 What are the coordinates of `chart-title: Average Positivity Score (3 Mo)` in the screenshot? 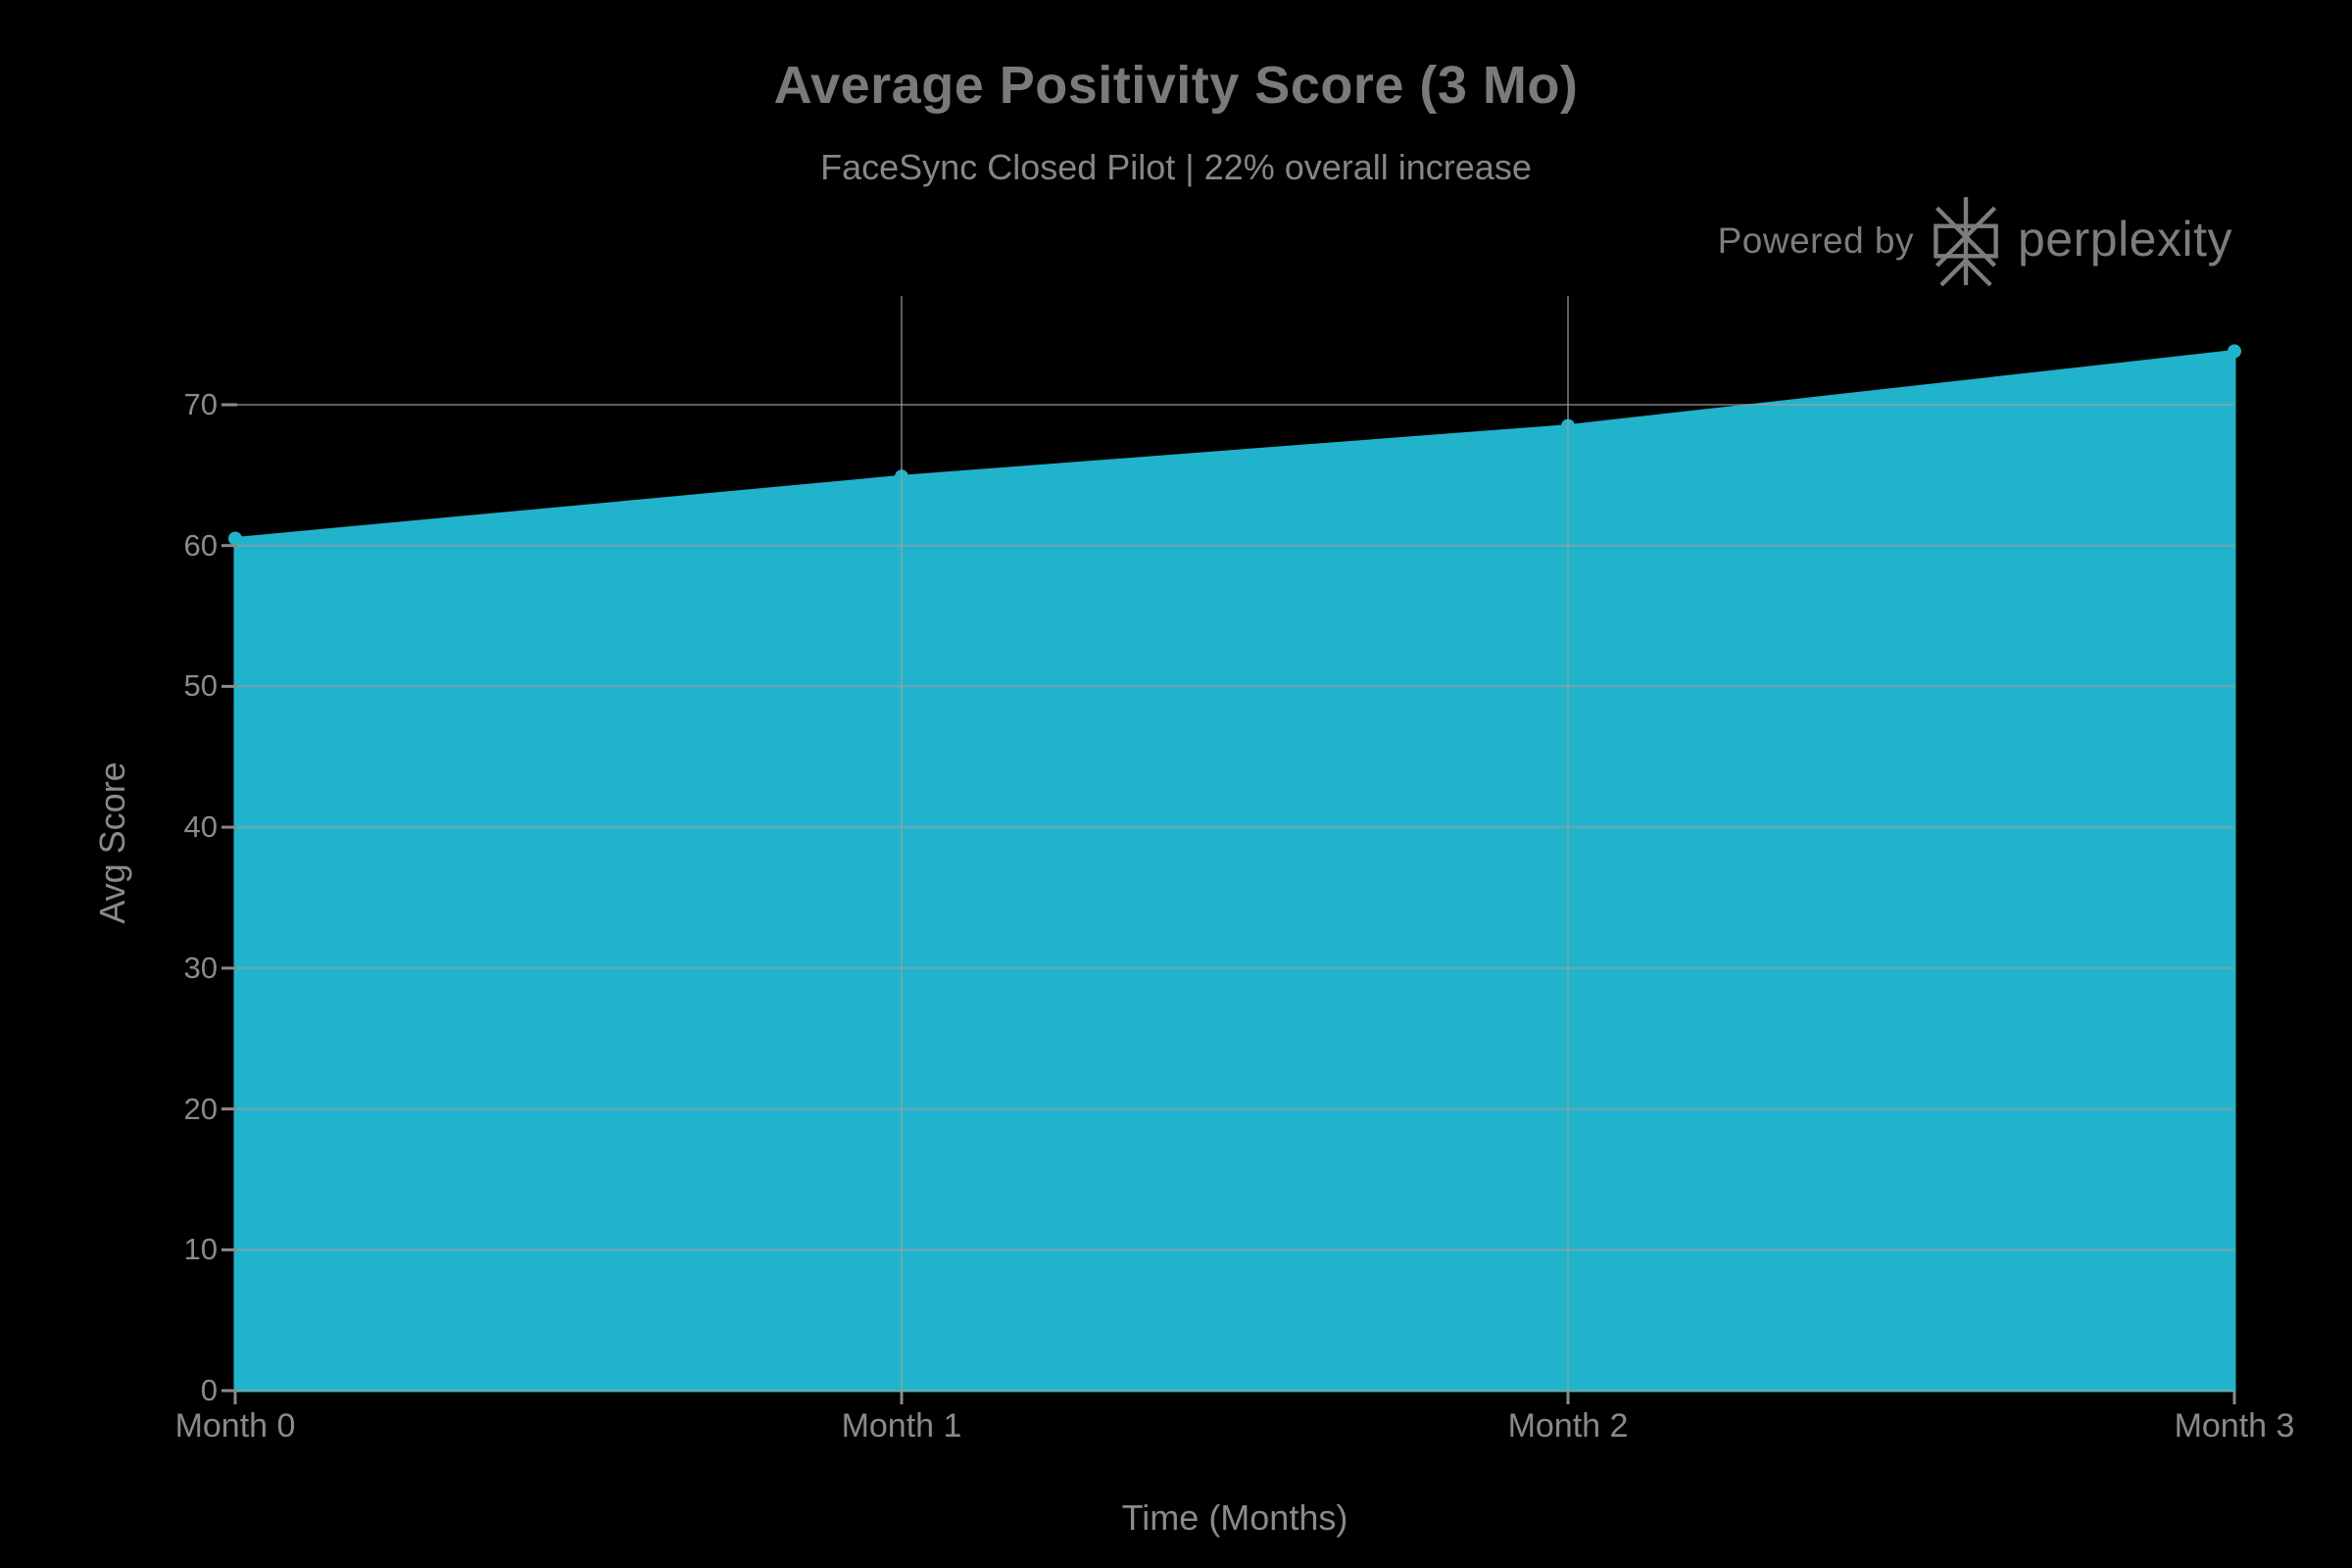 It's located at (1176, 85).